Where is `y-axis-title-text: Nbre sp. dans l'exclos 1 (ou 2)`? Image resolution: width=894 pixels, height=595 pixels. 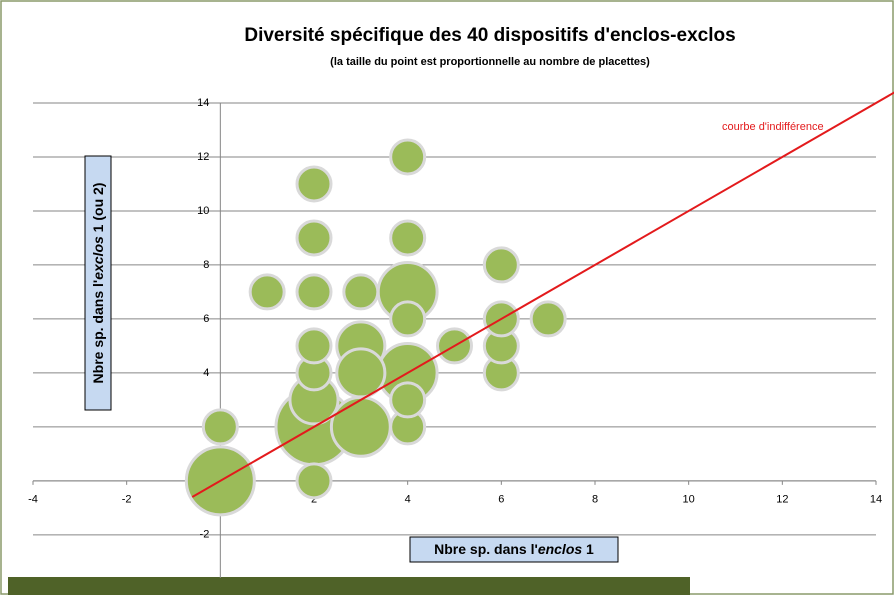
y-axis-title-text: Nbre sp. dans l'exclos 1 (ou 2) is located at coordinates (98, 283).